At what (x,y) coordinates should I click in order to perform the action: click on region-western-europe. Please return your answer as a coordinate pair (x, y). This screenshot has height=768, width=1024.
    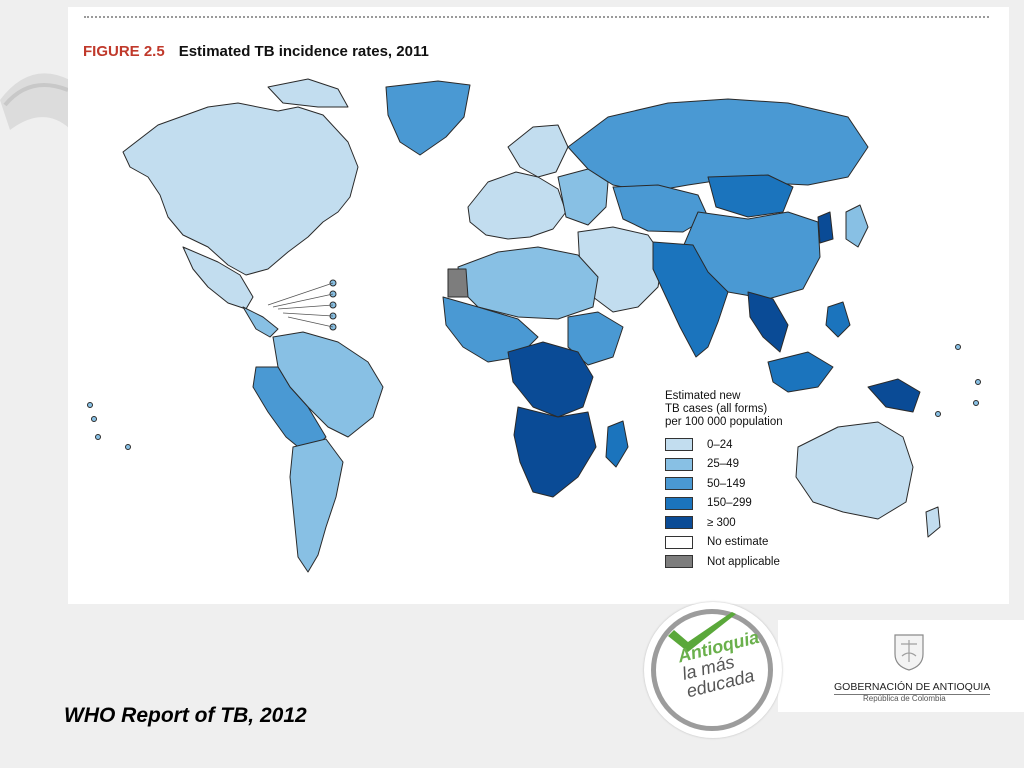
    Looking at the image, I should click on (517, 205).